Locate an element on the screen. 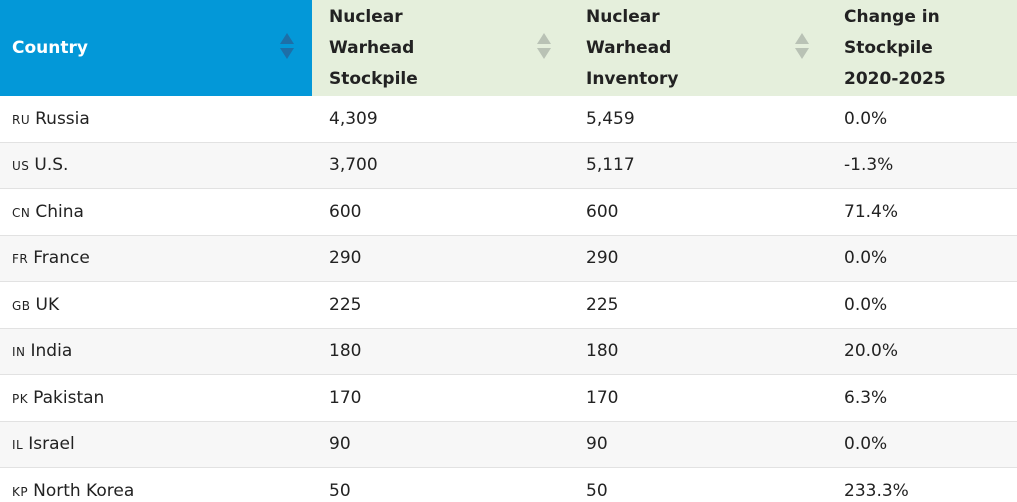 Image resolution: width=1017 pixels, height=502 pixels. country-code: IN is located at coordinates (19, 352).